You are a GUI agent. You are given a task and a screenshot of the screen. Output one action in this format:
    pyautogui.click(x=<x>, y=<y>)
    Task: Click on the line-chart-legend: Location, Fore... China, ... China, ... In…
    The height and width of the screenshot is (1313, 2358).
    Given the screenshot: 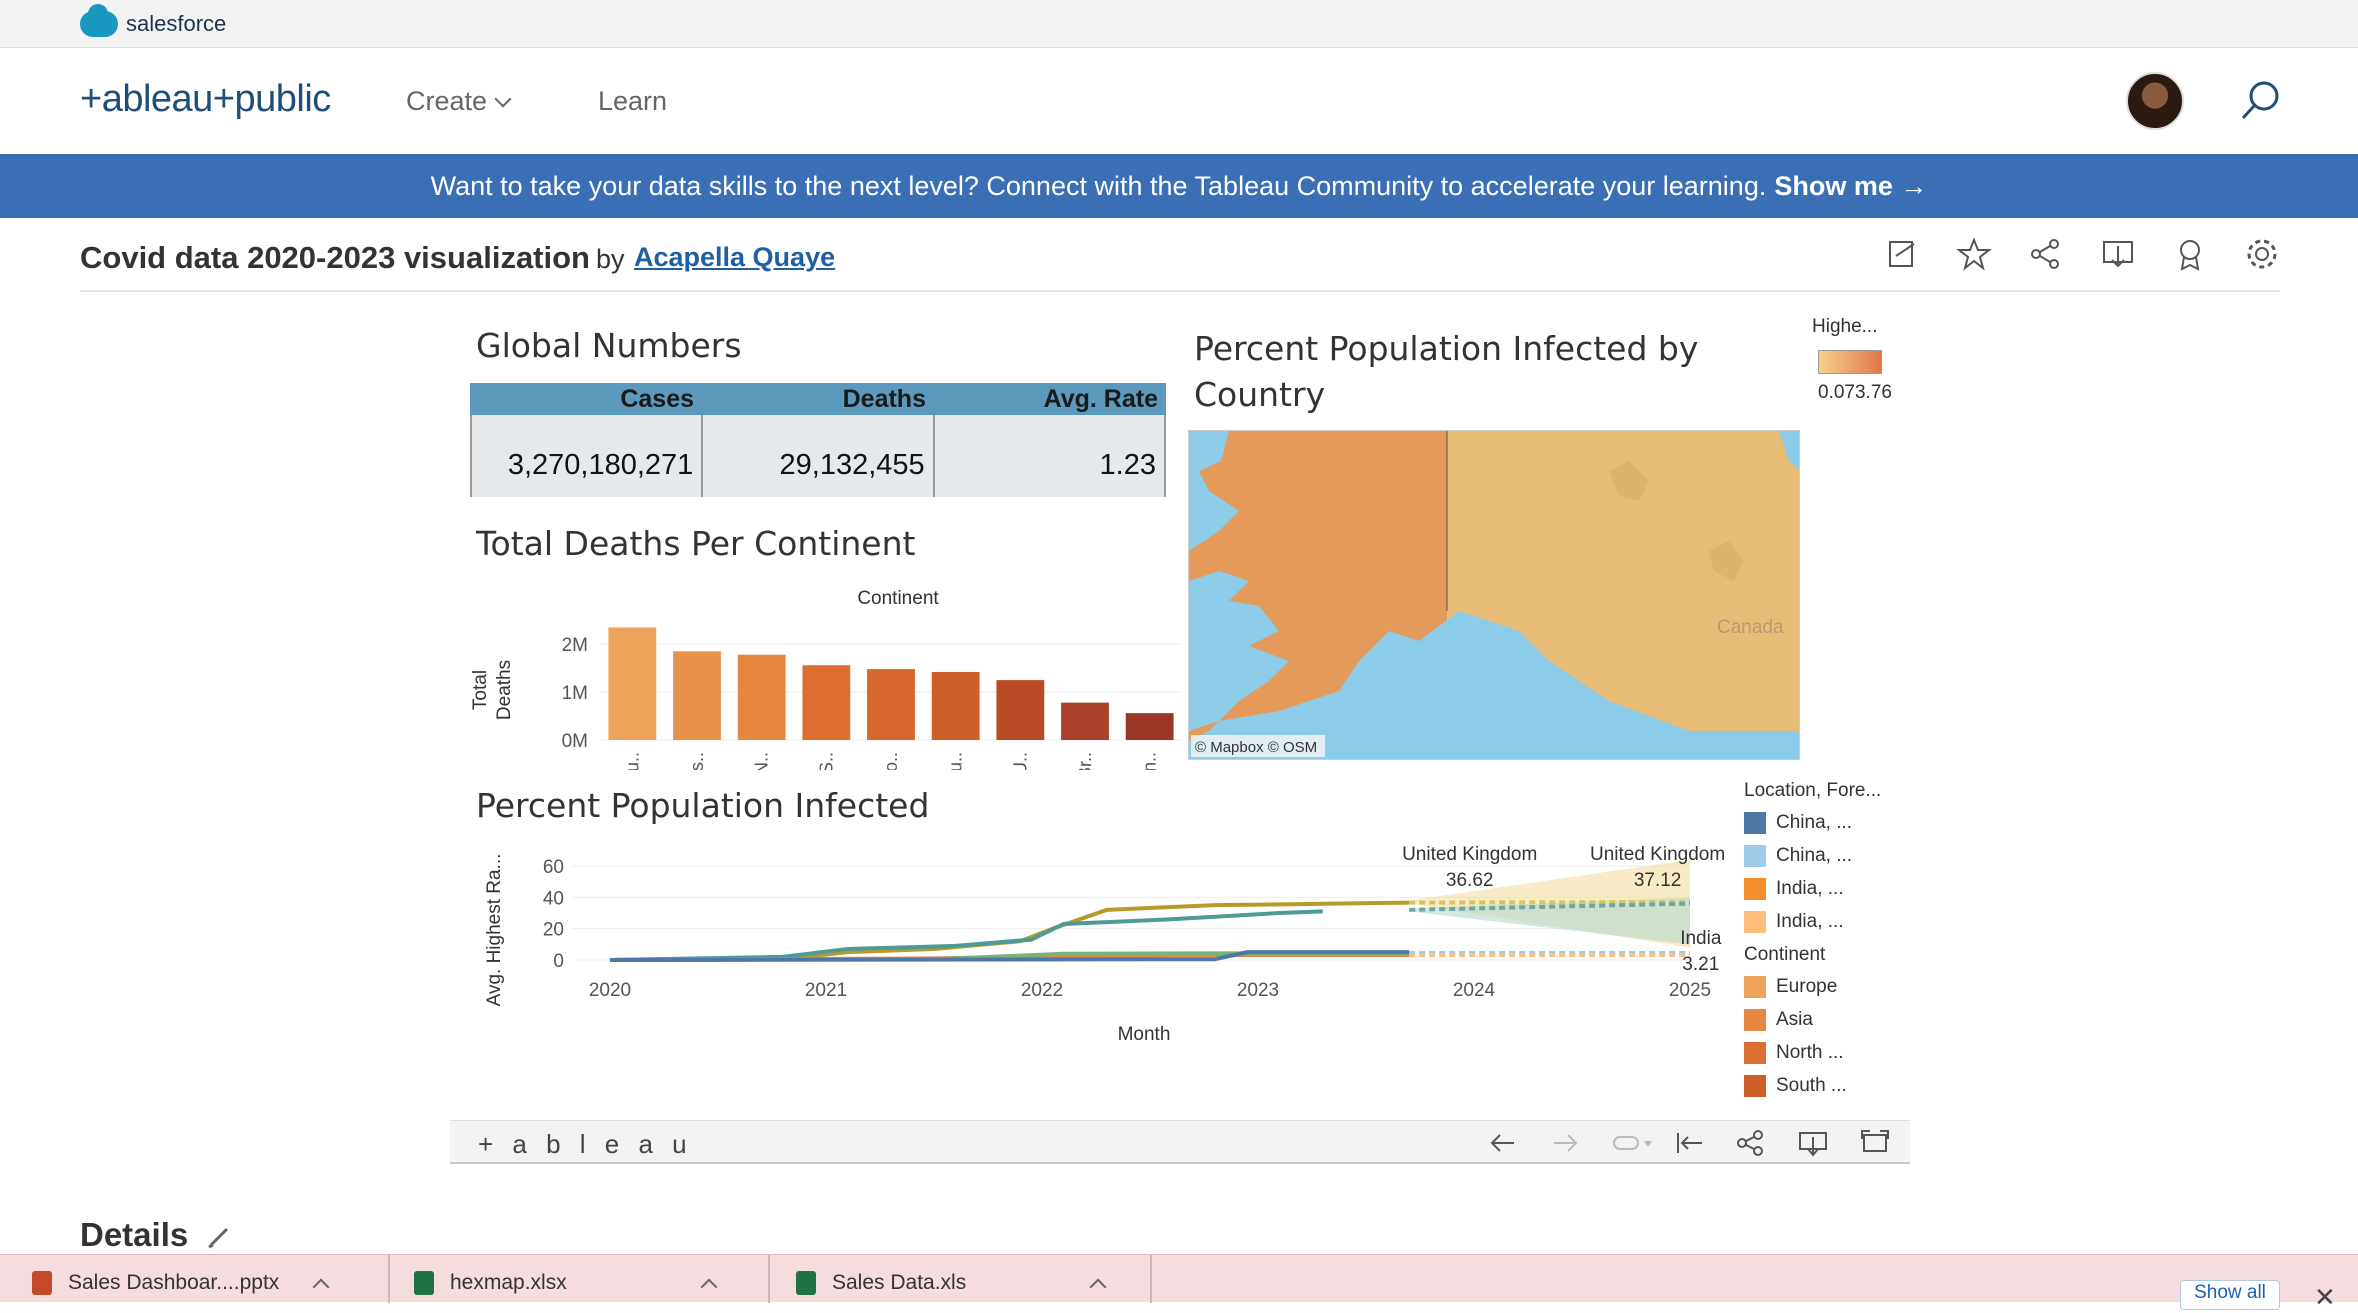 What is the action you would take?
    pyautogui.click(x=1812, y=938)
    